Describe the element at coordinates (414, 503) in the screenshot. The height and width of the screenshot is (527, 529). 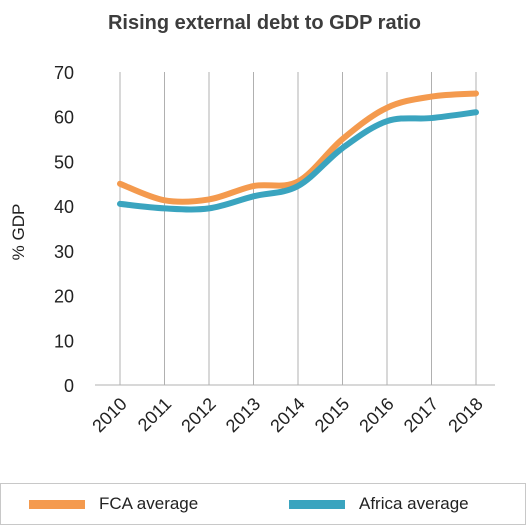
I see `legend-label-africa: Africa average` at that location.